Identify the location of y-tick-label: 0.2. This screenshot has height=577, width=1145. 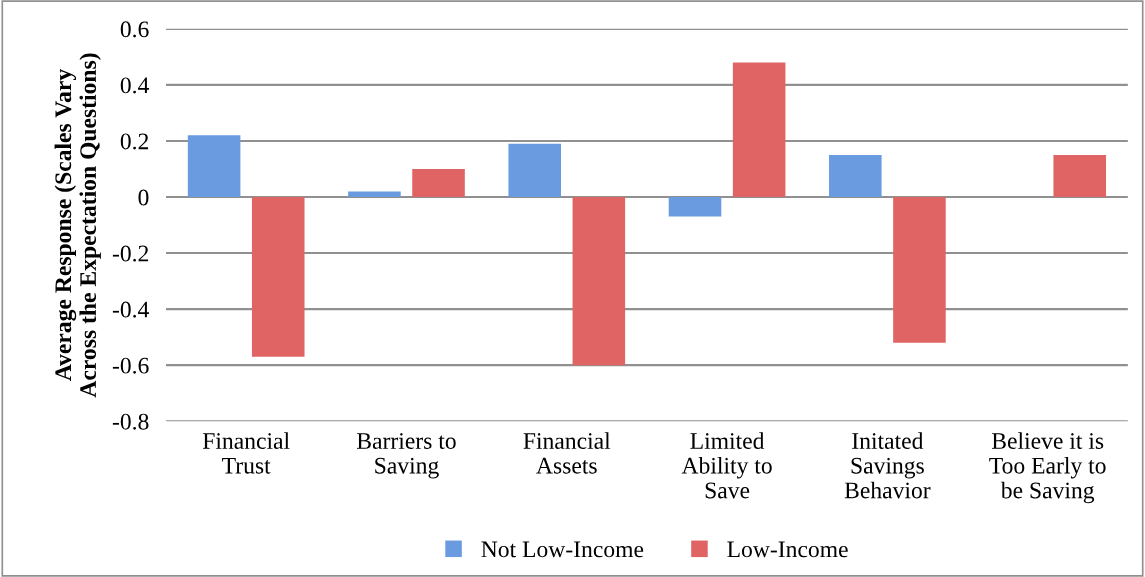
(134, 141).